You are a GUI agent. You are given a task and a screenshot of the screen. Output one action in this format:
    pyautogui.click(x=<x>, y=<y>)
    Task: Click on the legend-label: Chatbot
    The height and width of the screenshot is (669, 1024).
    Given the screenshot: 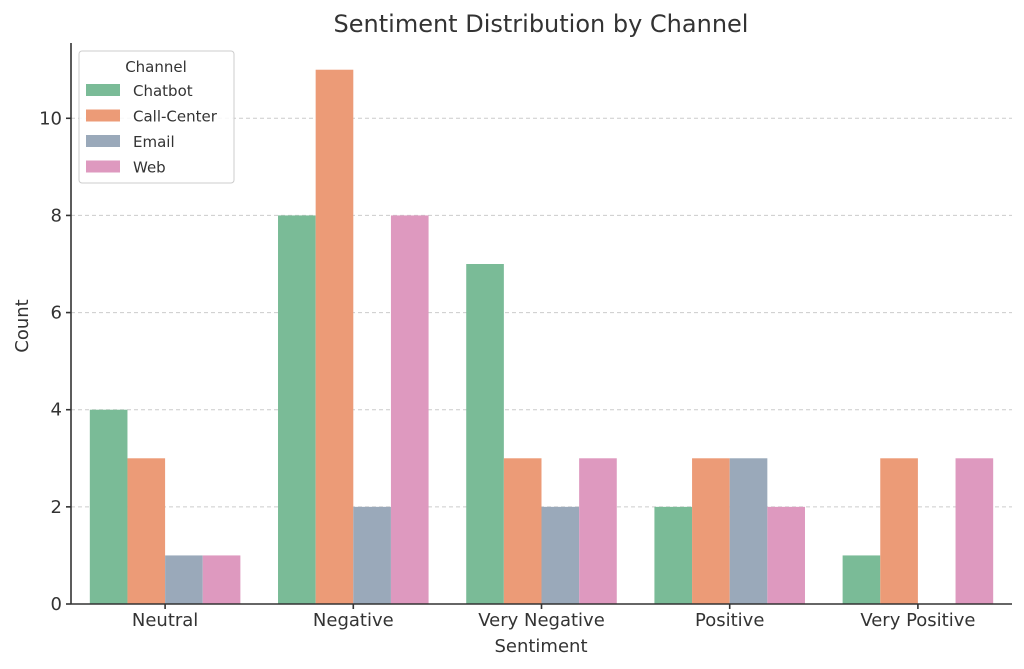 What is the action you would take?
    pyautogui.click(x=163, y=91)
    